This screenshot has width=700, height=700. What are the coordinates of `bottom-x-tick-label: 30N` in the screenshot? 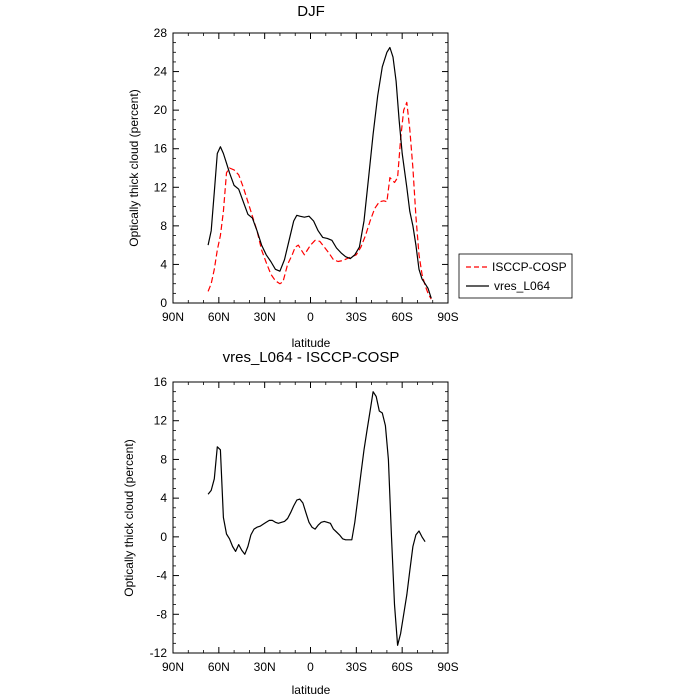 It's located at (265, 667).